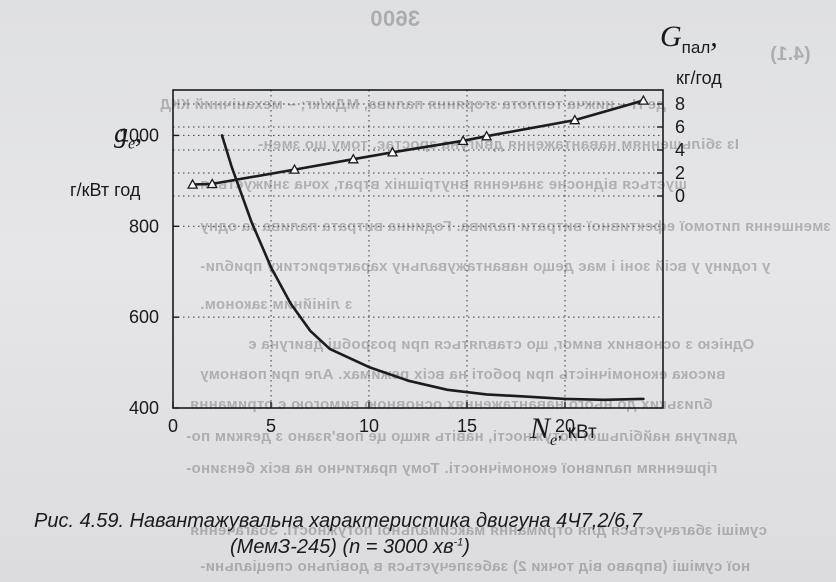 This screenshot has width=836, height=582. What do you see at coordinates (680, 150) in the screenshot?
I see `right-tick-label: 4` at bounding box center [680, 150].